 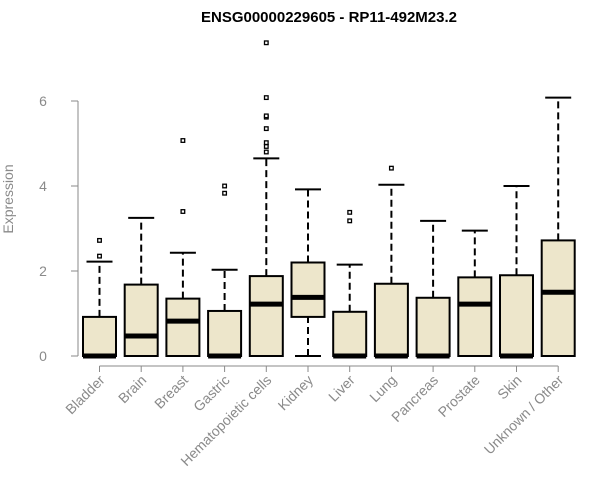 What do you see at coordinates (296, 393) in the screenshot?
I see `x-tick-label: Kidney` at bounding box center [296, 393].